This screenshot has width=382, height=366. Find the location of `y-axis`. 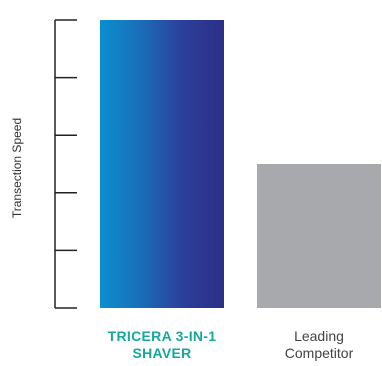

y-axis is located at coordinates (65, 164).